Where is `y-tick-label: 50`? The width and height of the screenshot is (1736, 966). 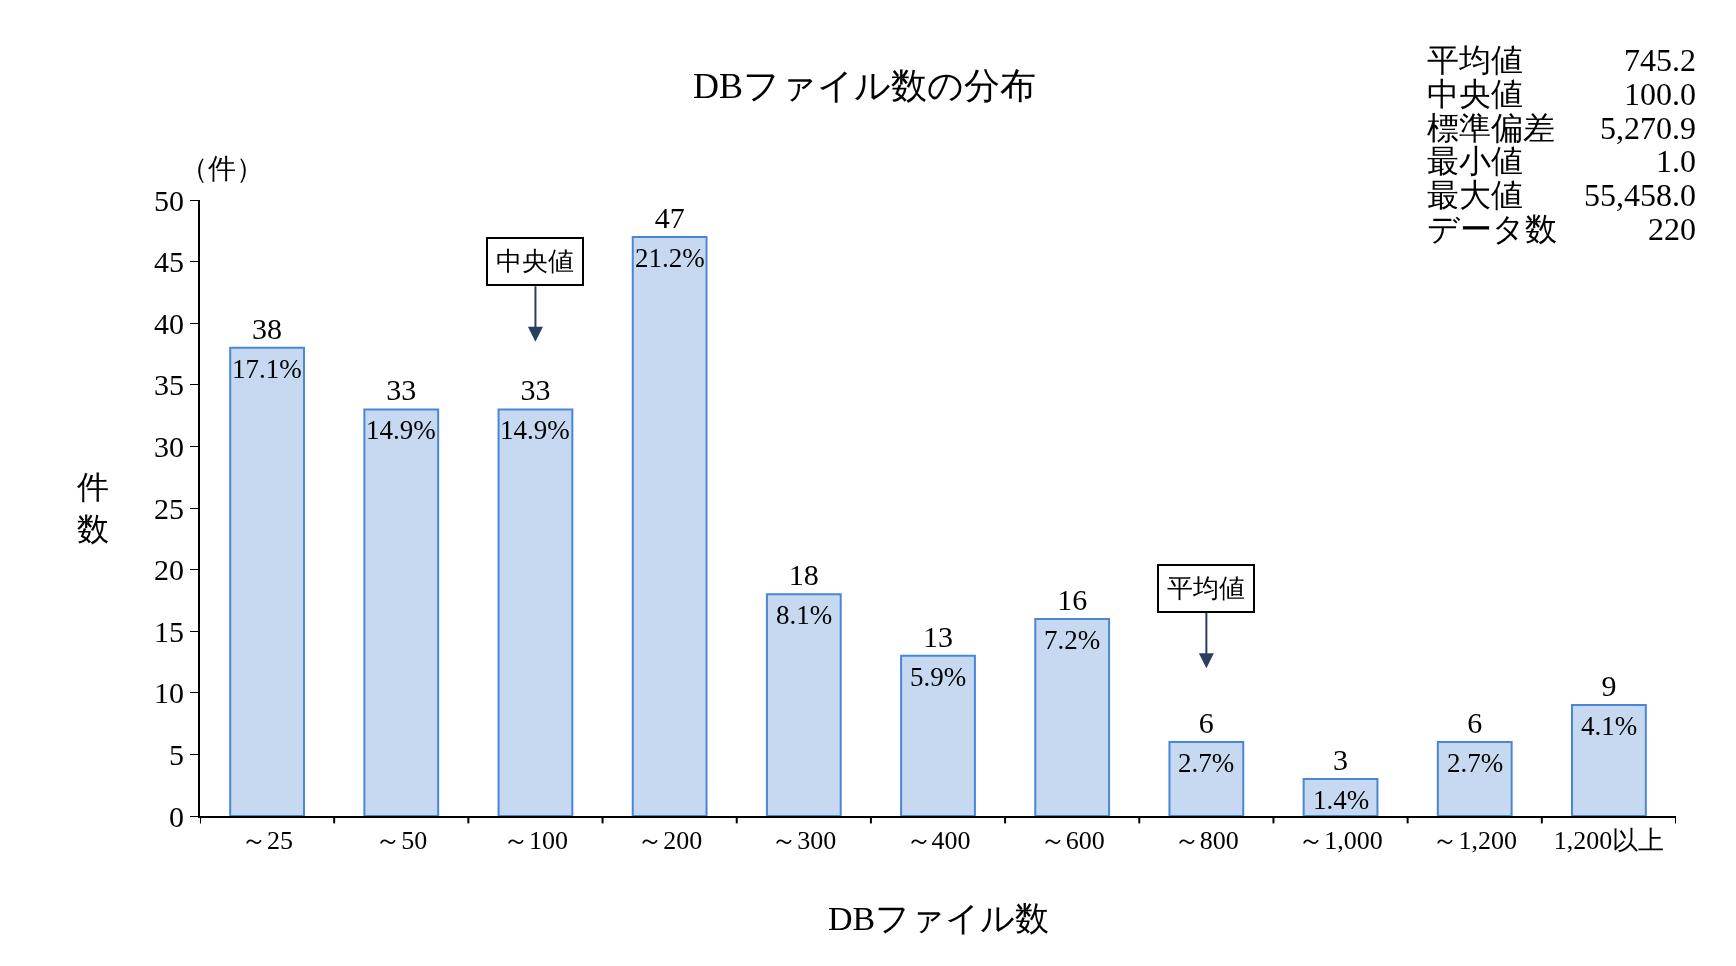 y-tick-label: 50 is located at coordinates (169, 200).